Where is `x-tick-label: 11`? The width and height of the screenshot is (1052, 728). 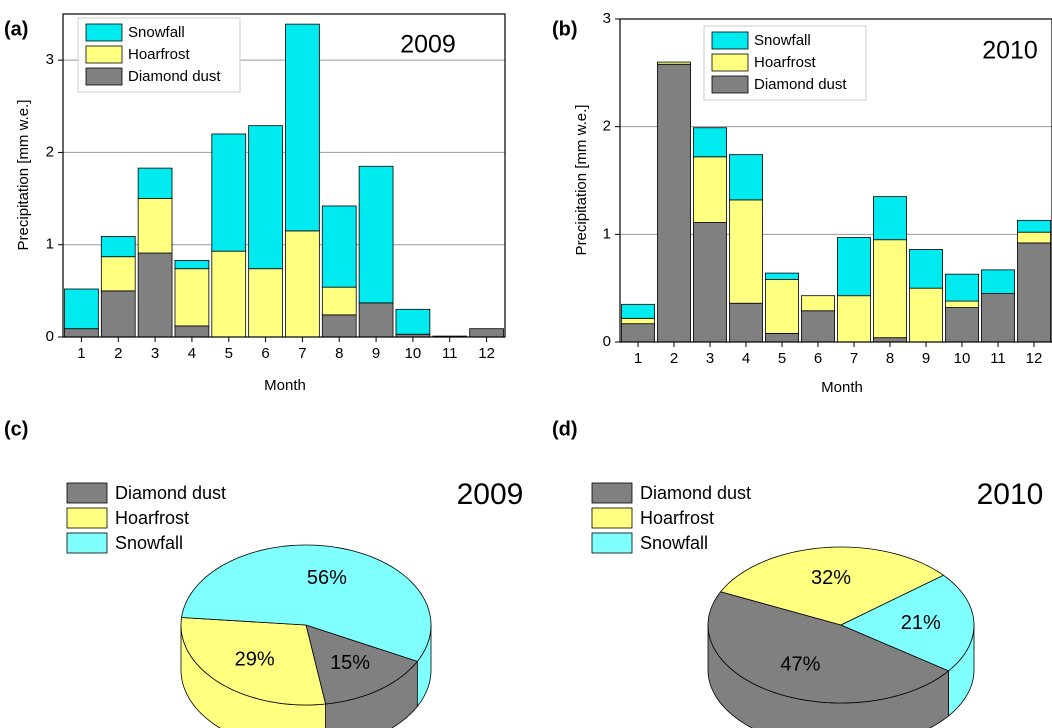 x-tick-label: 11 is located at coordinates (450, 353).